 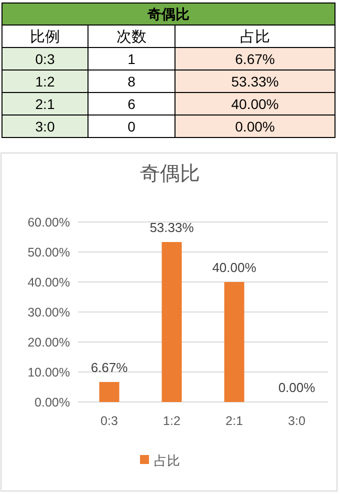 I want to click on data-label: 6.67%, so click(x=109, y=367).